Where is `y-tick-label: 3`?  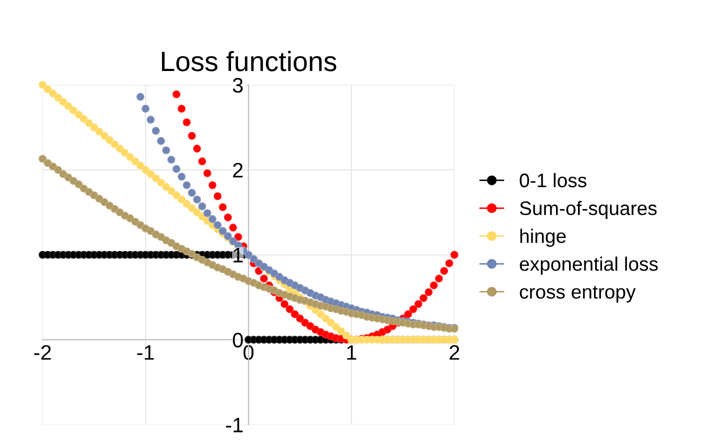
y-tick-label: 3 is located at coordinates (237, 85).